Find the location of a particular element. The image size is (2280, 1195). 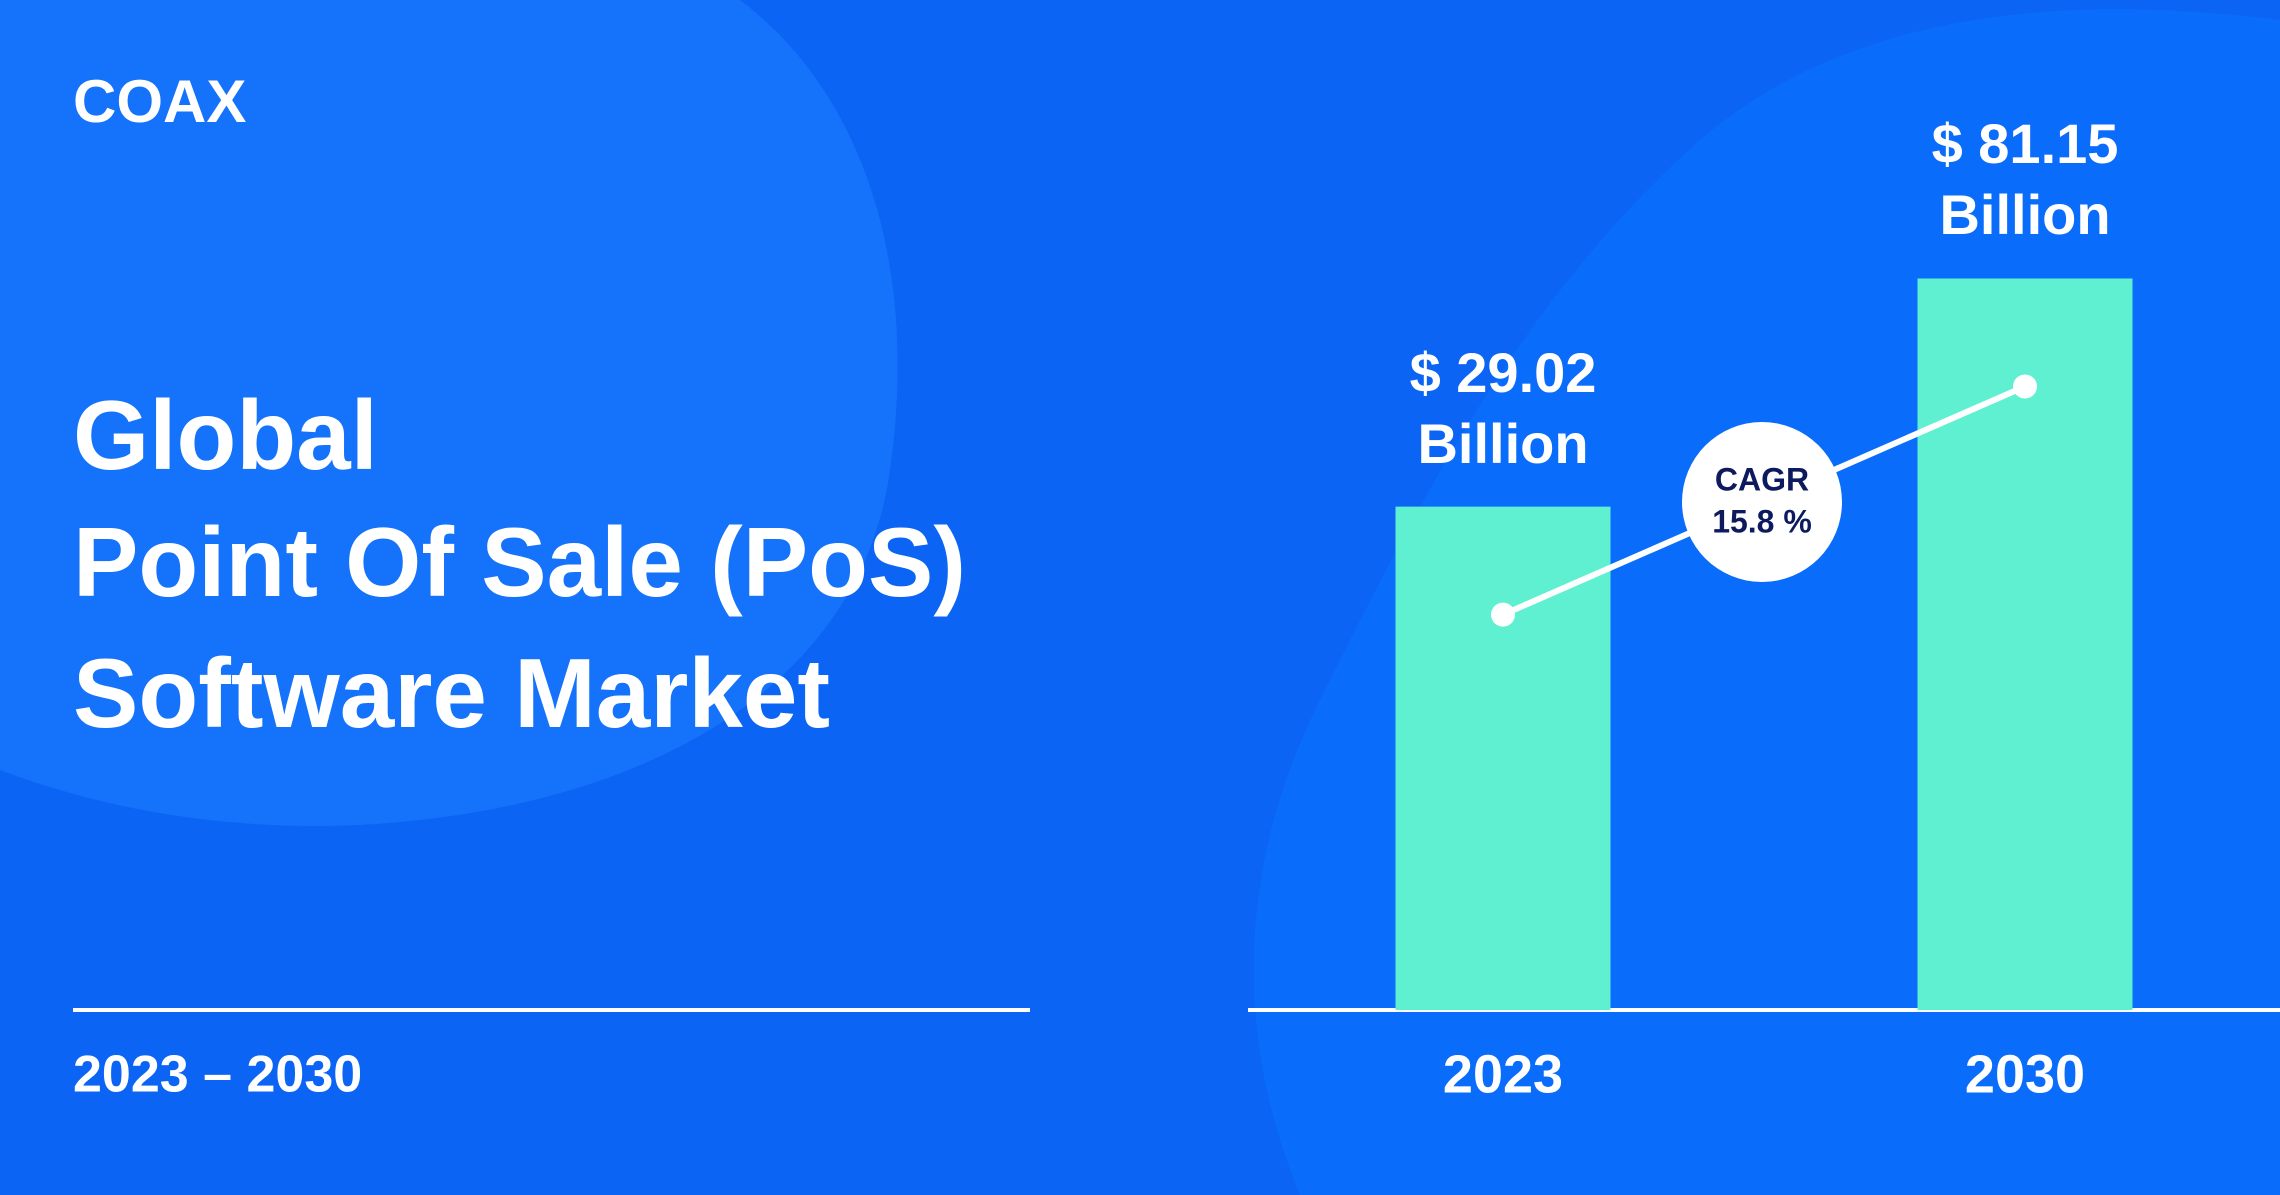

cagr-label: CAGR is located at coordinates (1762, 479).